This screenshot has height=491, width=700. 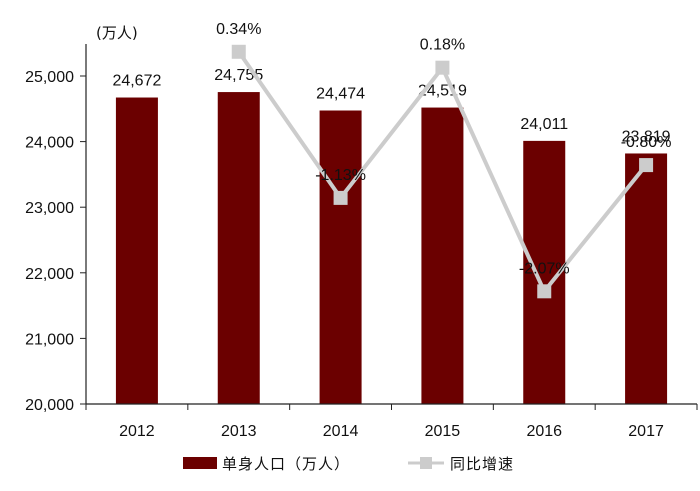 What do you see at coordinates (544, 268) in the screenshot?
I see `growth-label-2016: -2.07%` at bounding box center [544, 268].